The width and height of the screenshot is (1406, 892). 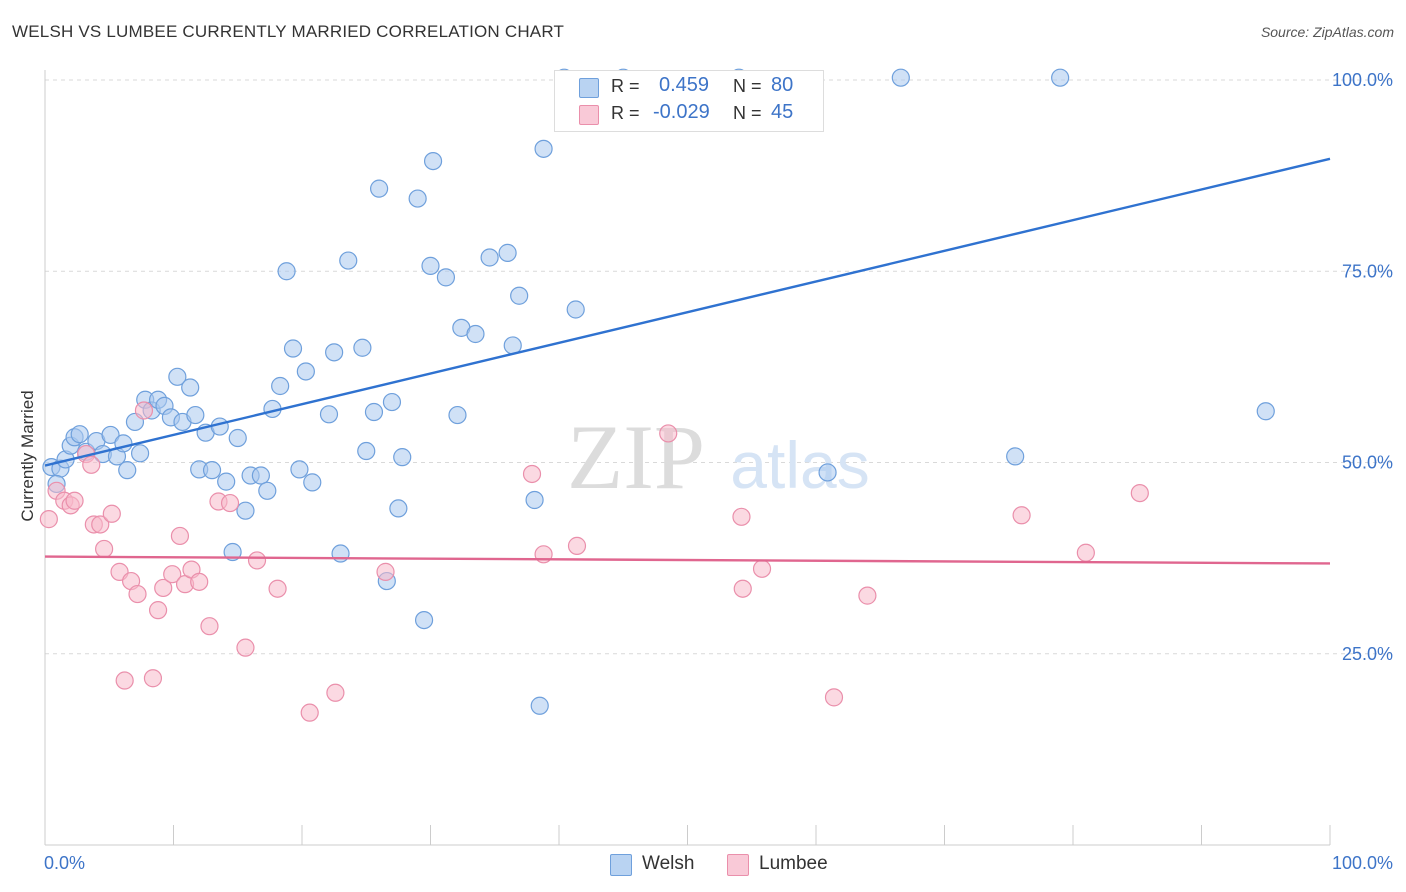 I want to click on watermark-zip: ZIP, so click(x=636, y=457).